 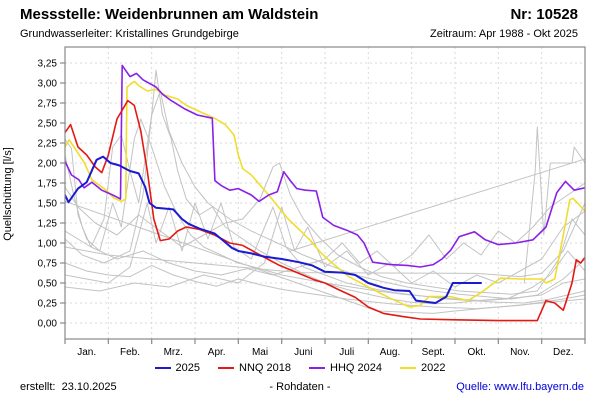 I want to click on chart-legend: 2025 NNQ 2018 HHQ 2024 2022, so click(x=300, y=368).